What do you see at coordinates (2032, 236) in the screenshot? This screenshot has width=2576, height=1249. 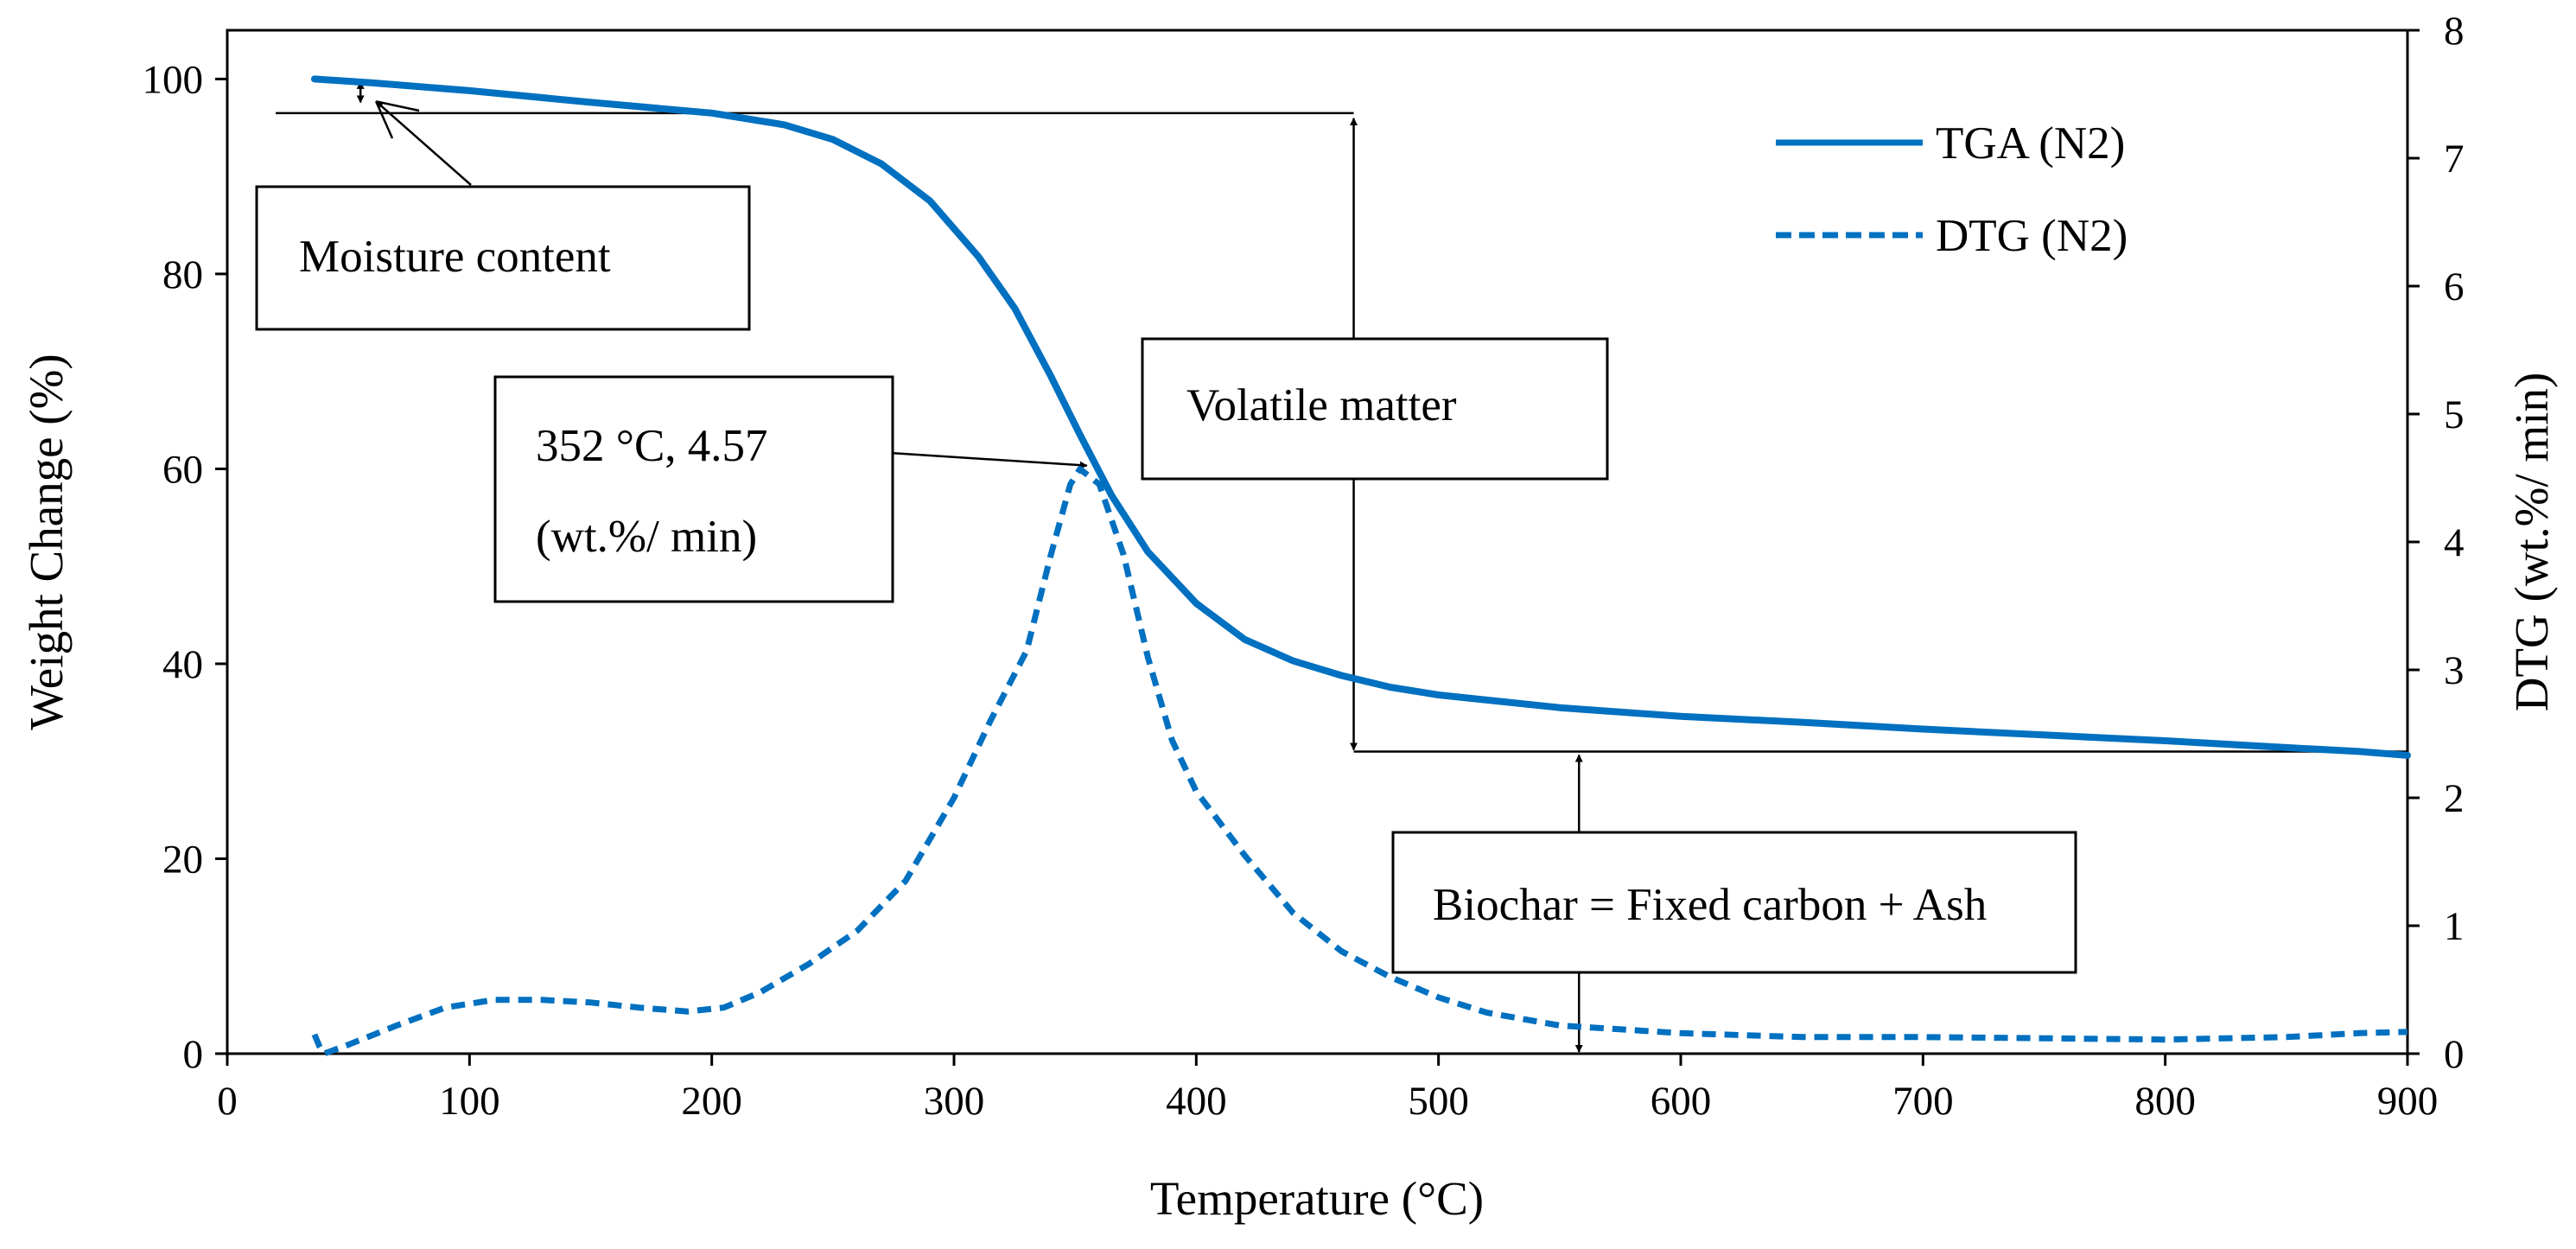 I see `legend-dtg-label: DTG (N2)` at bounding box center [2032, 236].